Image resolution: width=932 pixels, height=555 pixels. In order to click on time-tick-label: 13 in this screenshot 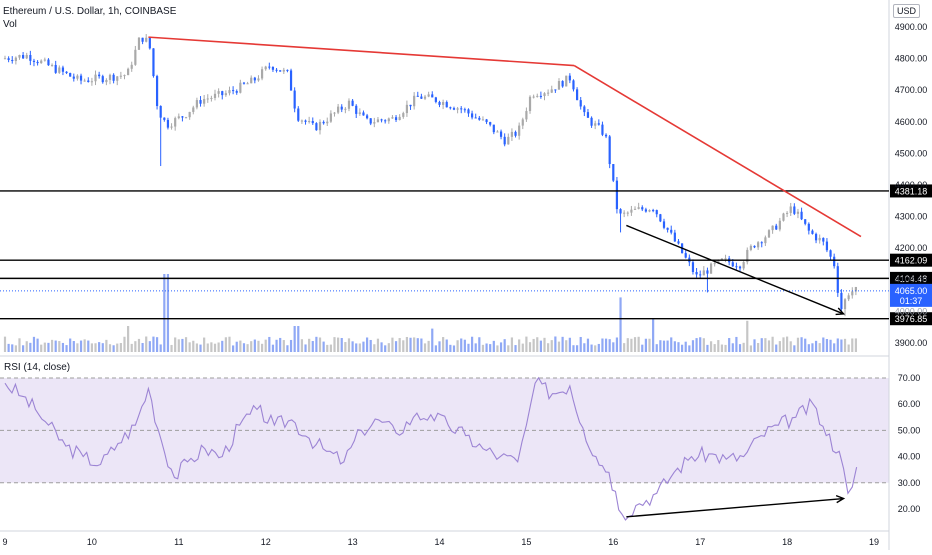, I will do `click(353, 542)`.